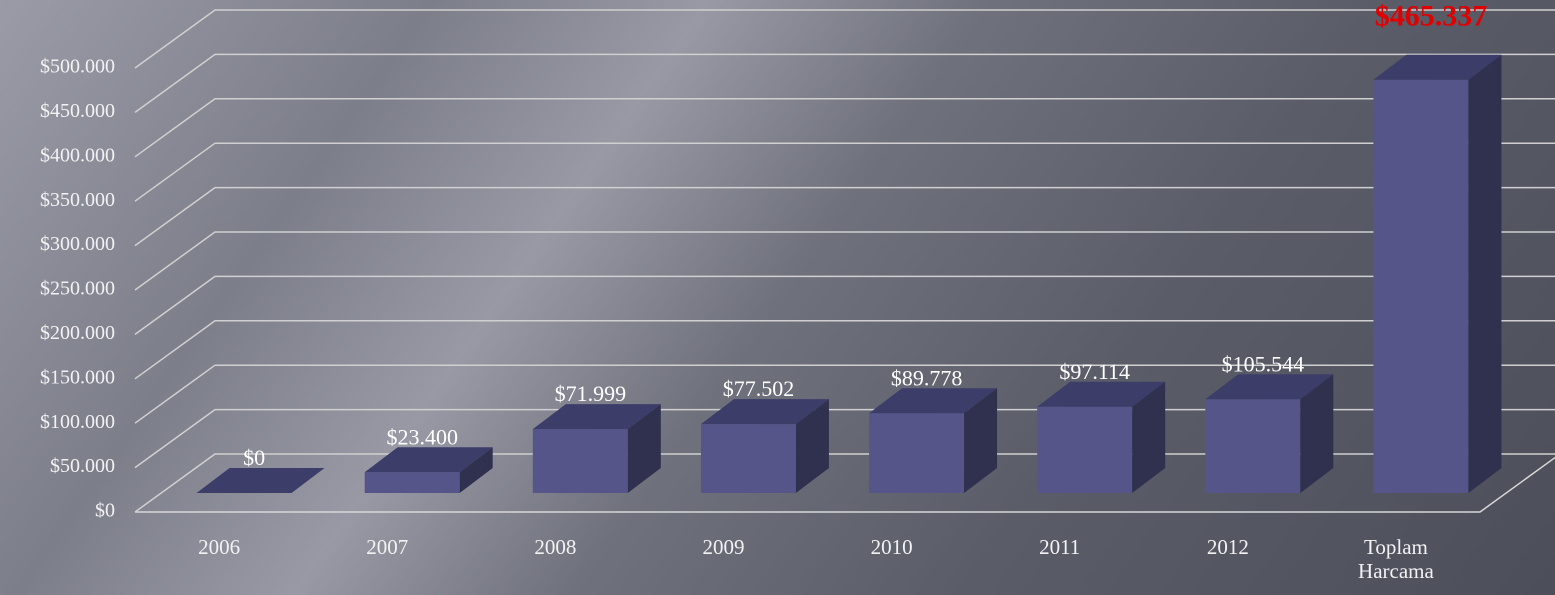 The image size is (1555, 595). I want to click on y-tick-label: $300.000, so click(77, 244).